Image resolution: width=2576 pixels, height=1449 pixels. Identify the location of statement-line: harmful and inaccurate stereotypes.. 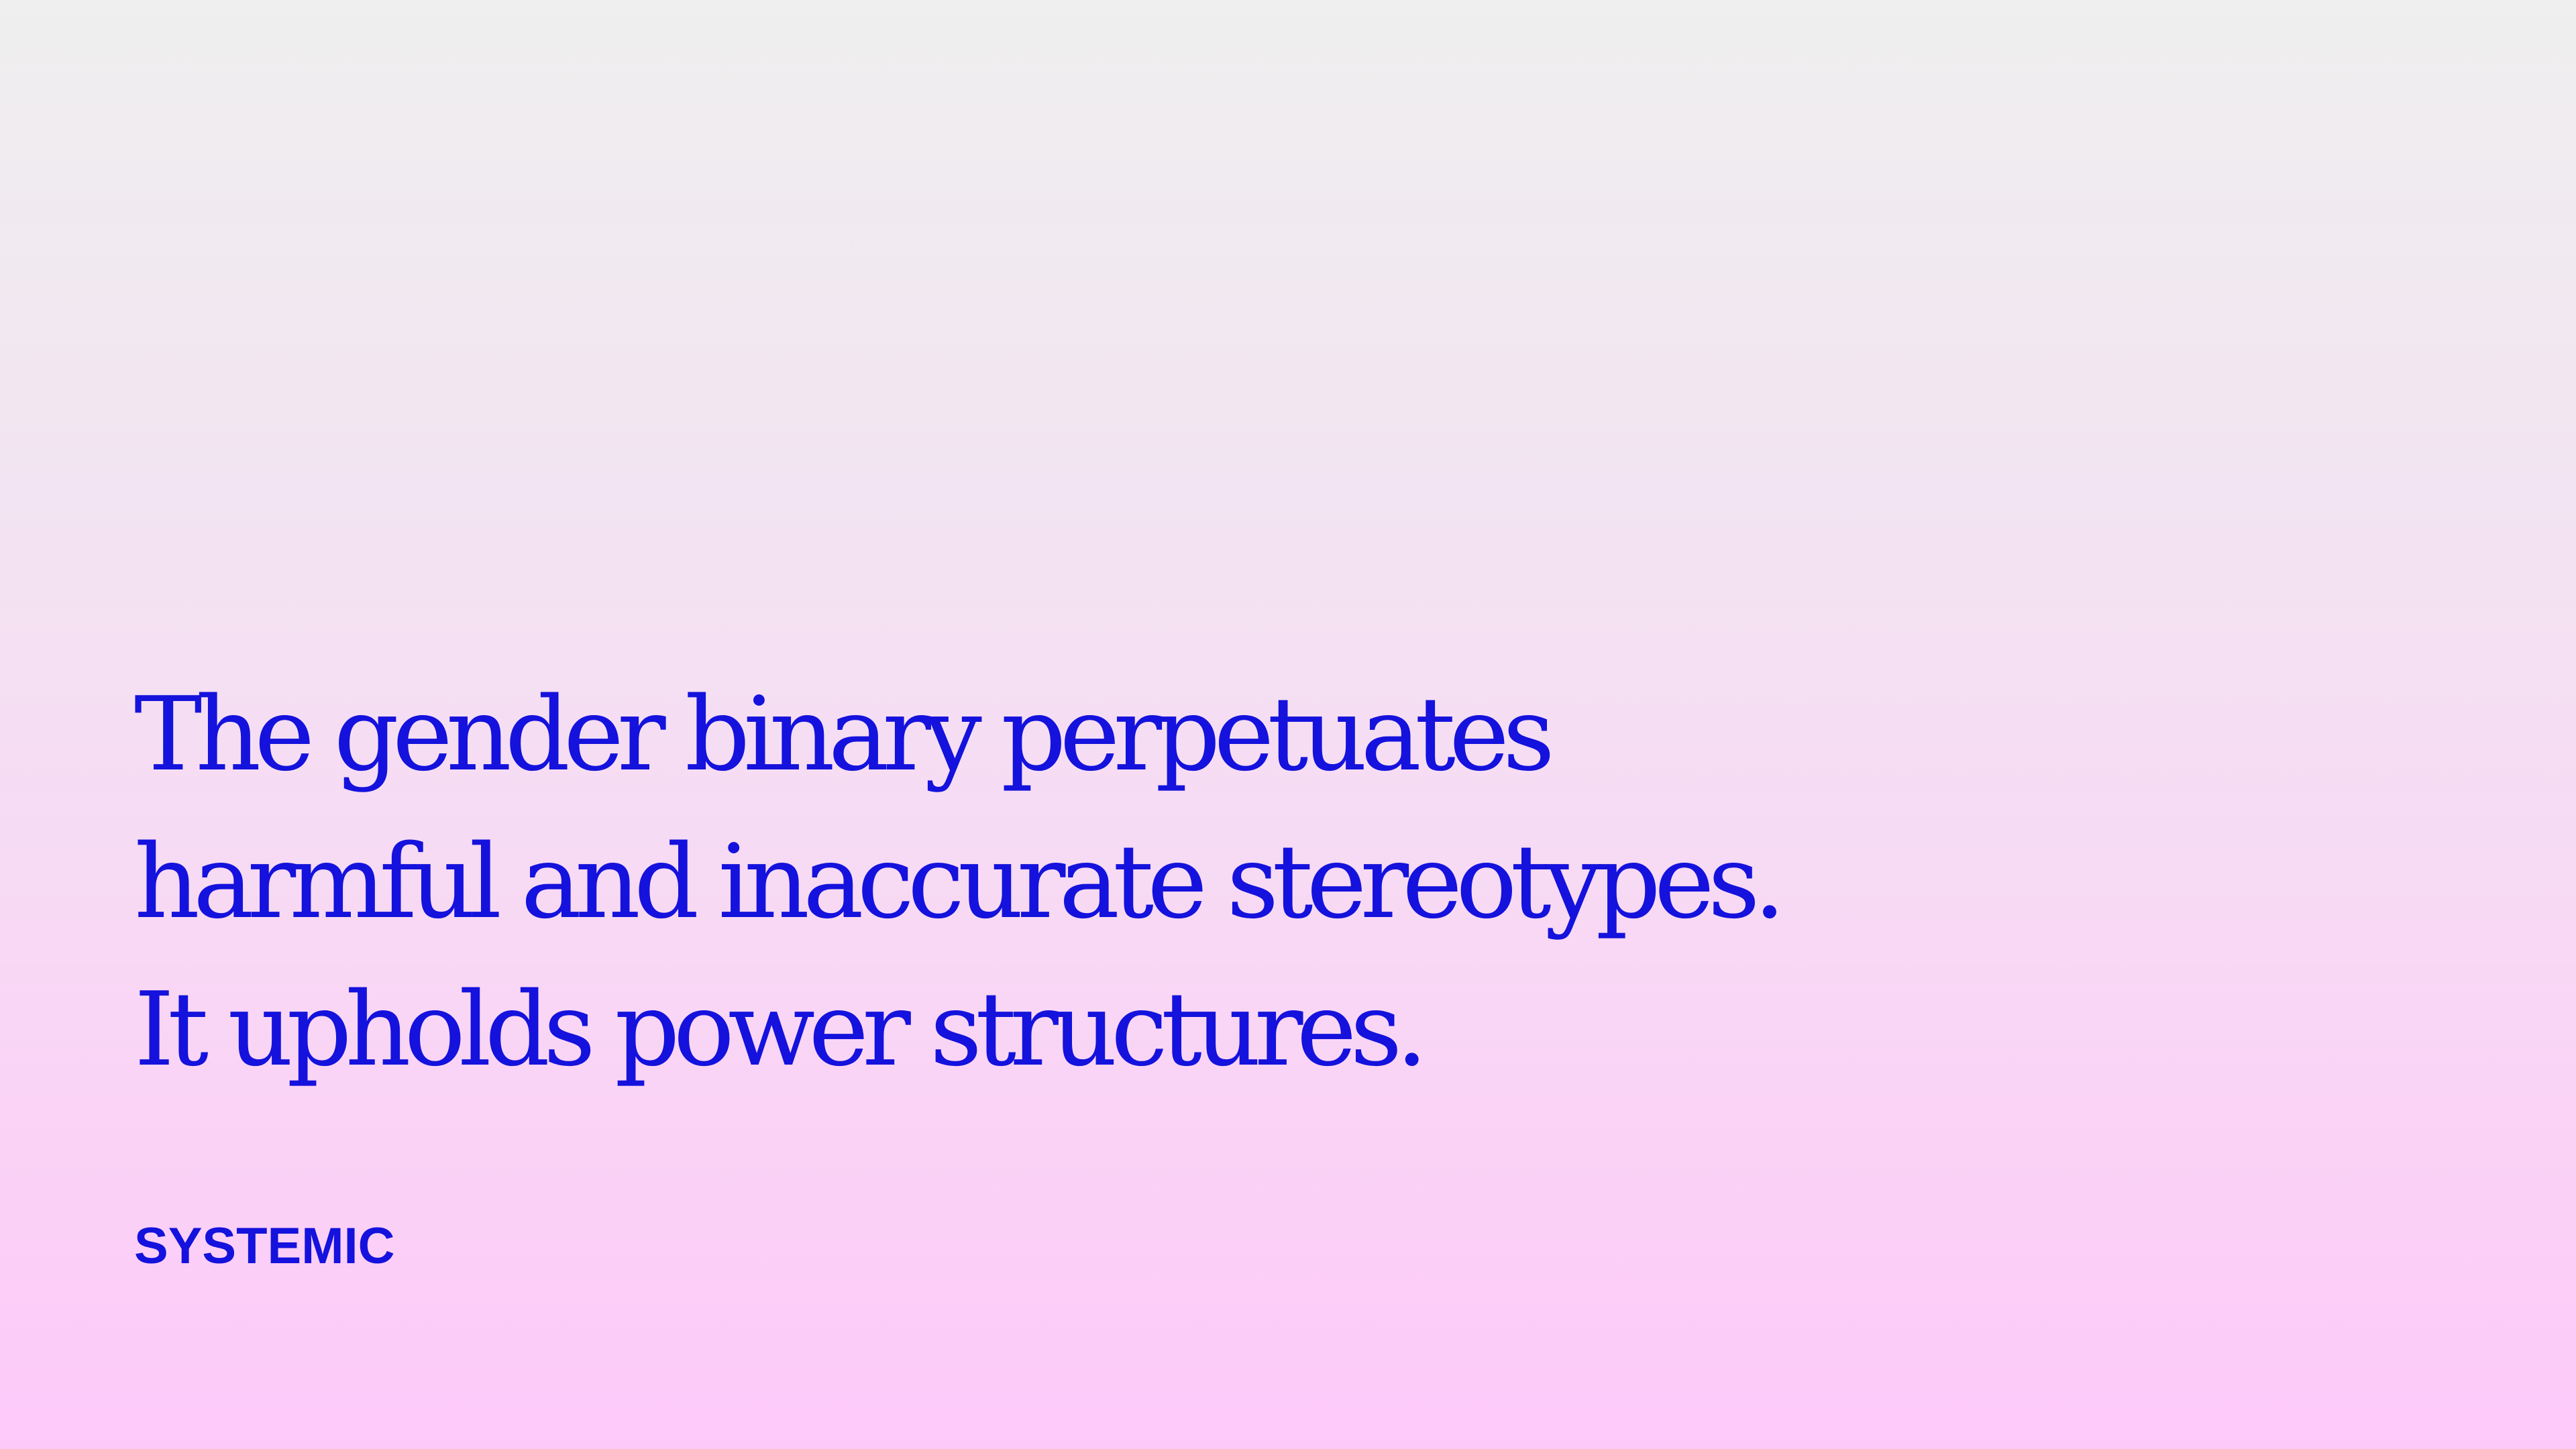
(960, 881).